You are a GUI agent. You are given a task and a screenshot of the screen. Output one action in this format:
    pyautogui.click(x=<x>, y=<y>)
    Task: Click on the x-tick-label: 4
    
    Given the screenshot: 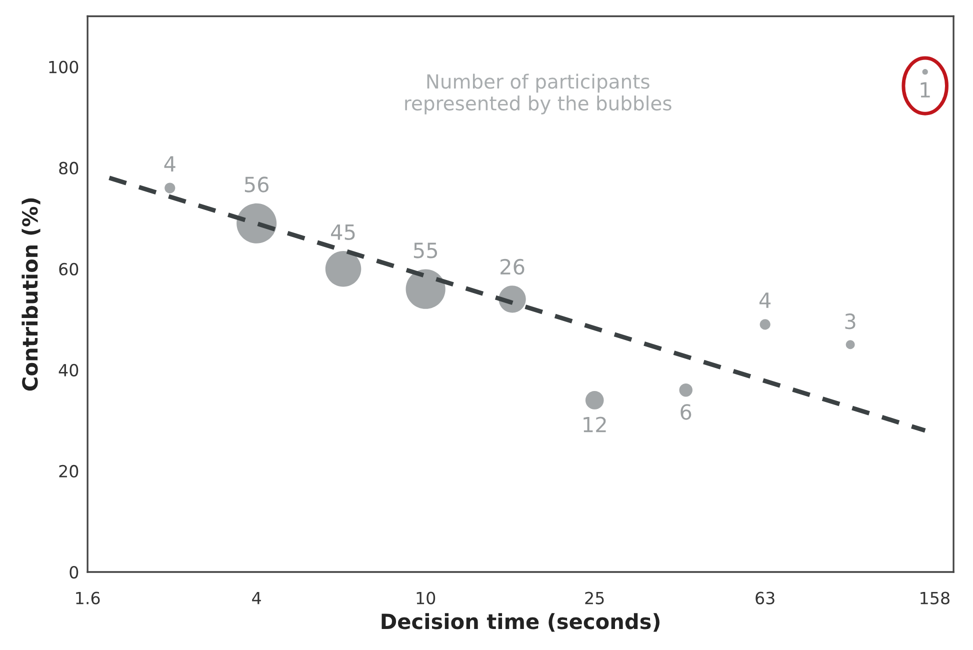 What is the action you would take?
    pyautogui.click(x=256, y=598)
    